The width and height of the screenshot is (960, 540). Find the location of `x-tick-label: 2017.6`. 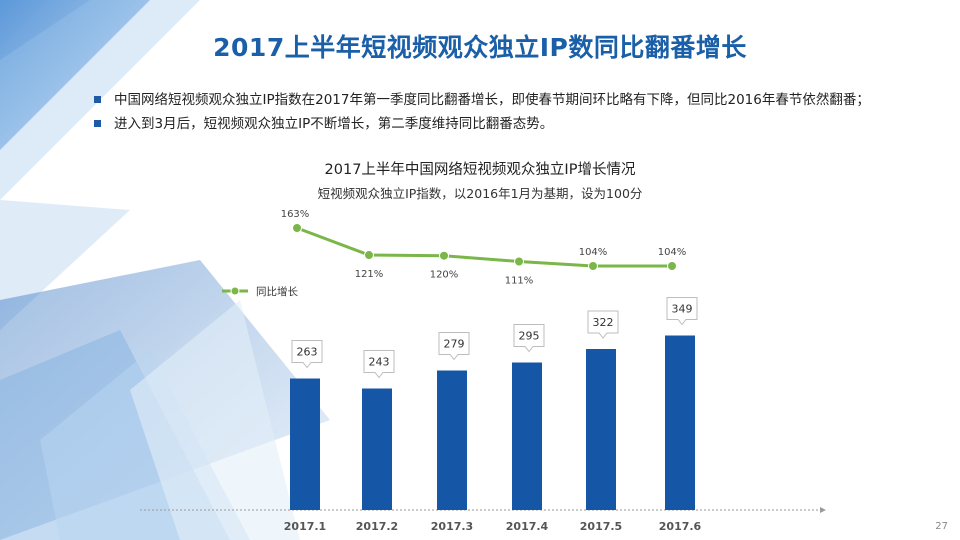

x-tick-label: 2017.6 is located at coordinates (680, 526).